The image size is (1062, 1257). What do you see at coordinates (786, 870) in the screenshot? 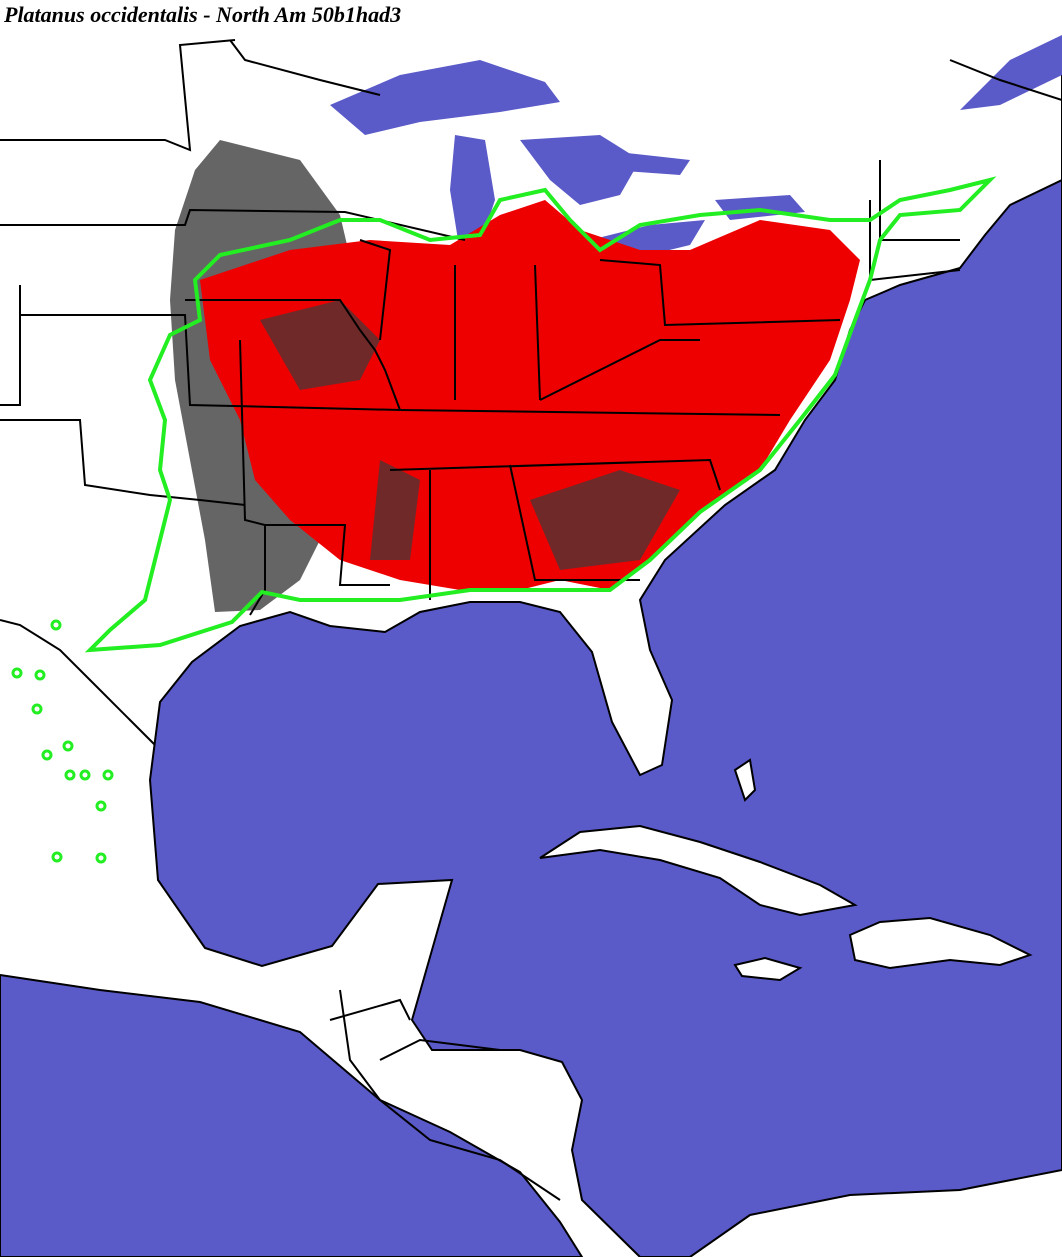
I see `islands` at bounding box center [786, 870].